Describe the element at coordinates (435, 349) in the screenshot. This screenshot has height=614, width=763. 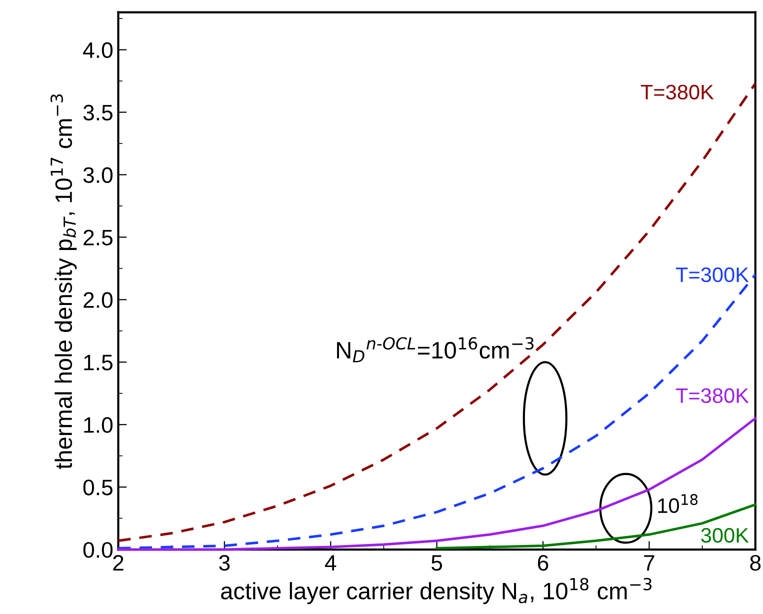
I see `annotation: N$_{D}$$^{n‐OCL}$=10$^{16}$cm$^{−3}$` at that location.